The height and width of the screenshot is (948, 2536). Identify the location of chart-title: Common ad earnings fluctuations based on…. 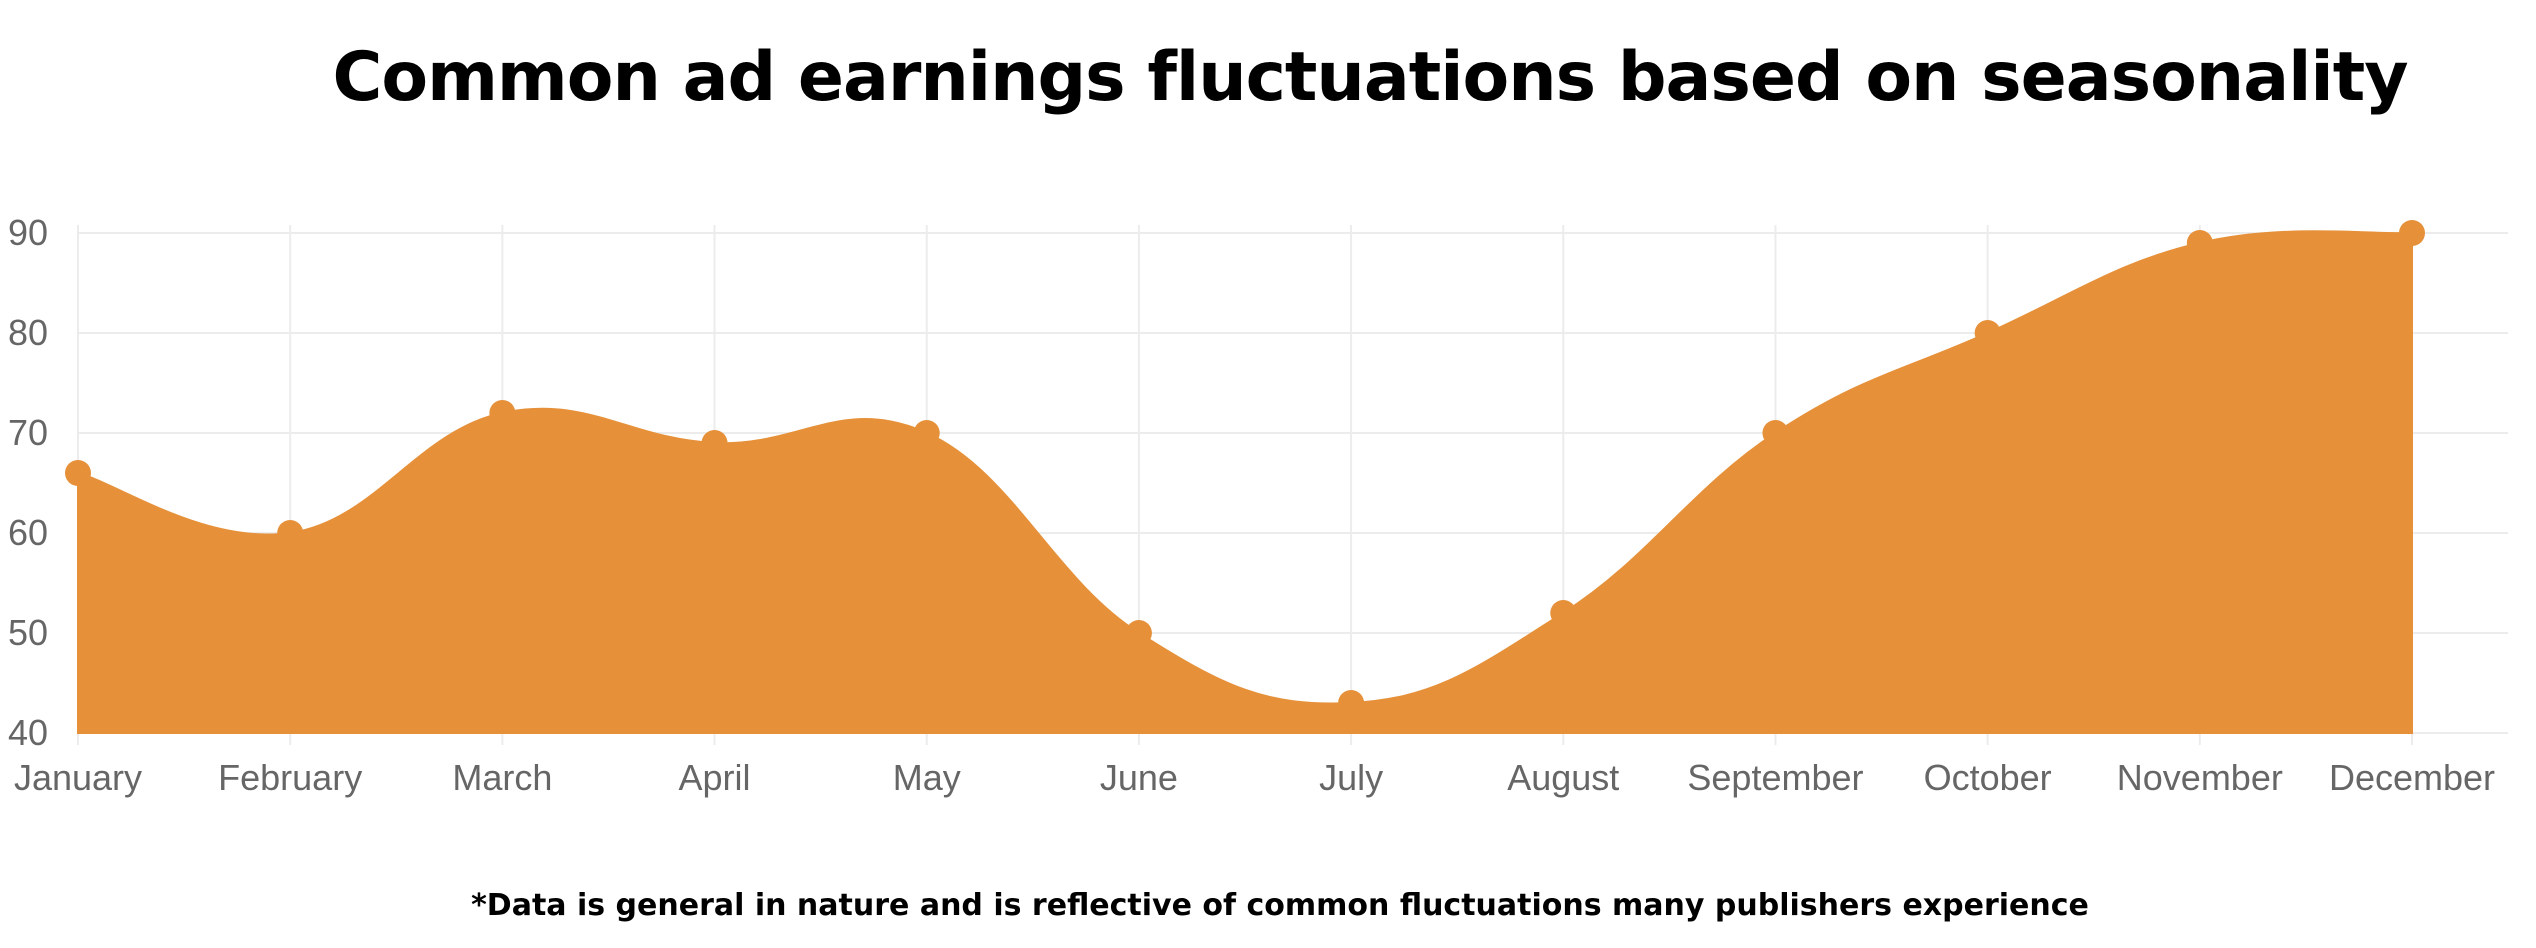
(1370, 77).